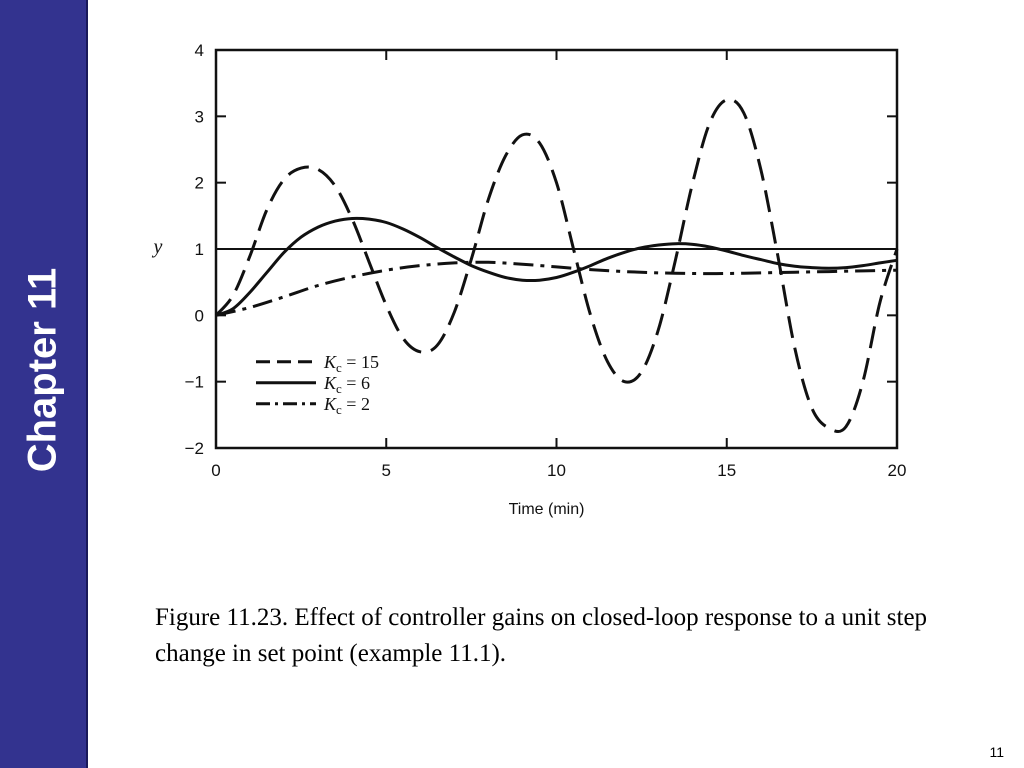 This screenshot has width=1024, height=768. I want to click on y-tick-label: 2, so click(199, 183).